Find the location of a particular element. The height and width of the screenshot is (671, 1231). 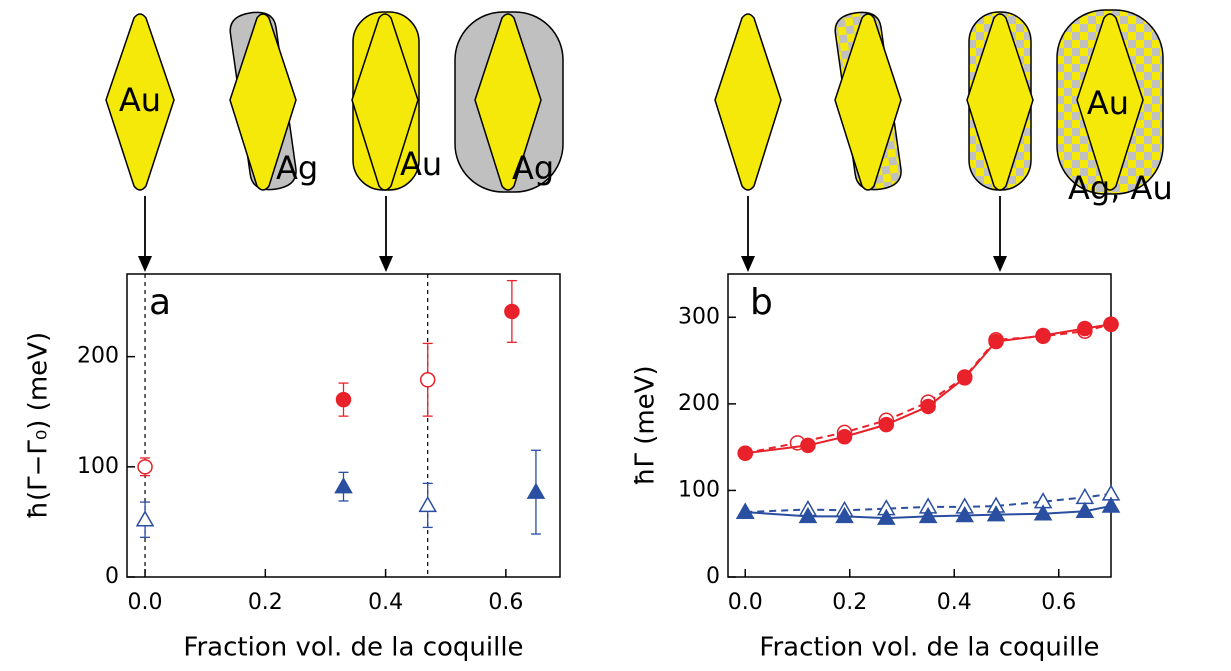

panel-label: a is located at coordinates (160, 302).